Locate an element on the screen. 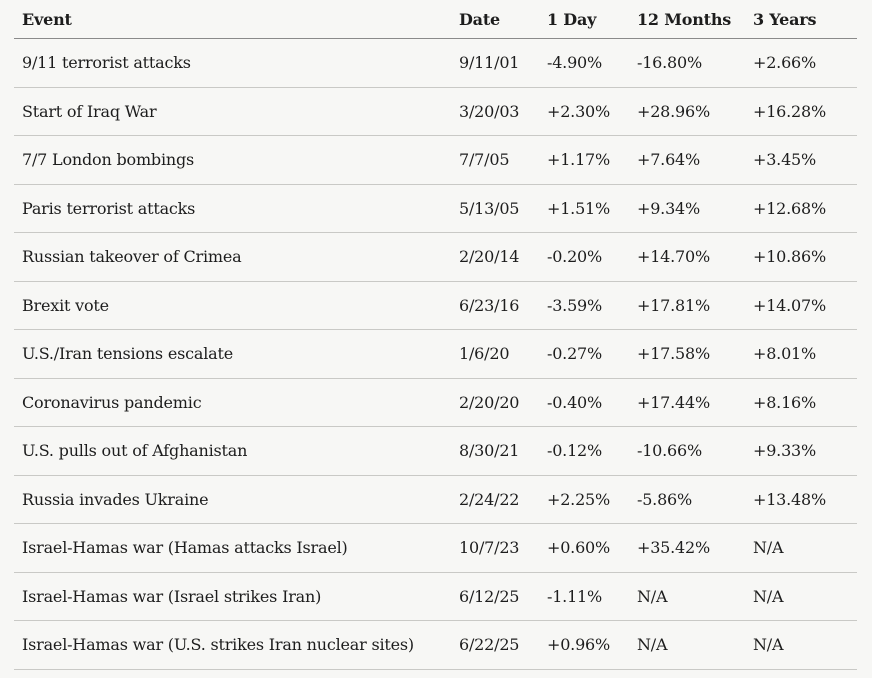 The width and height of the screenshot is (872, 678). cell-date: 6/22/25 is located at coordinates (495, 645).